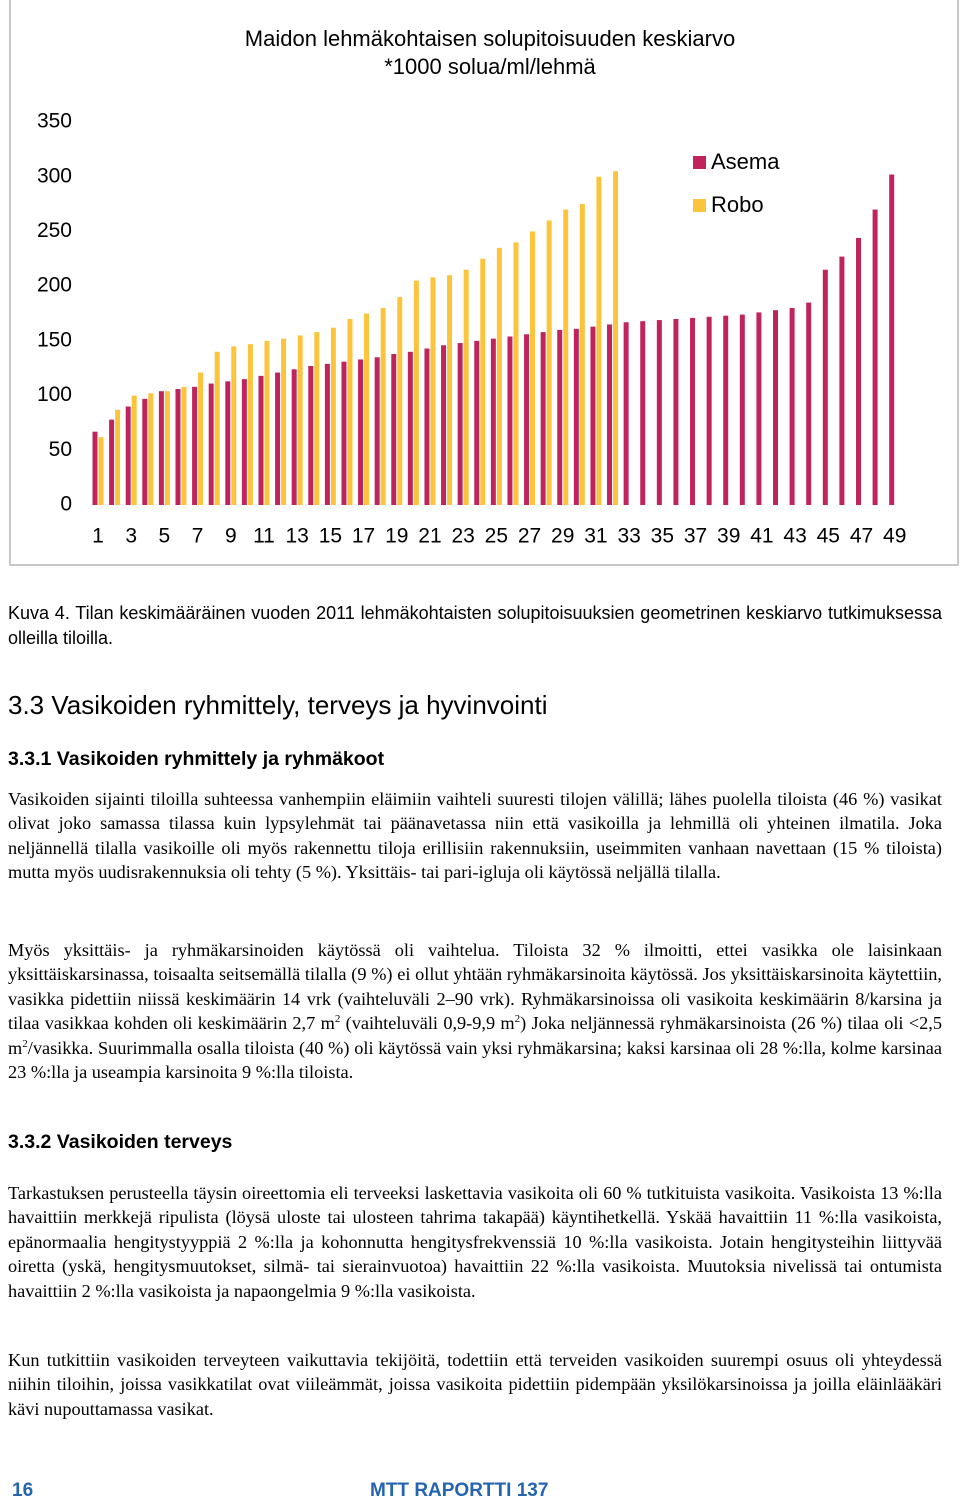 This screenshot has width=960, height=1502. I want to click on y-tick-label: 150, so click(54, 339).